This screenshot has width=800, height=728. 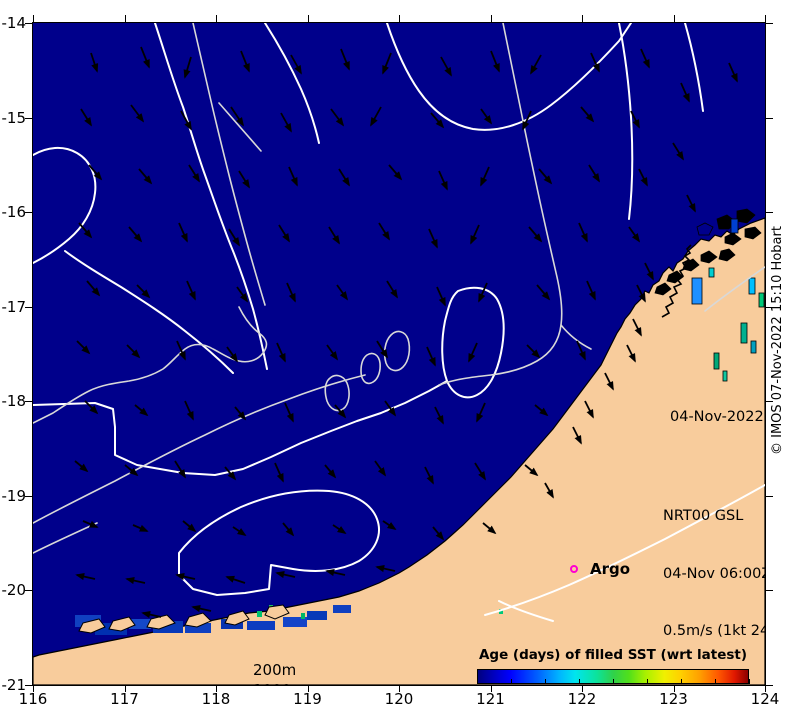 What do you see at coordinates (279, 683) in the screenshot?
I see `depth-legend-1000m: 1000m` at bounding box center [279, 683].